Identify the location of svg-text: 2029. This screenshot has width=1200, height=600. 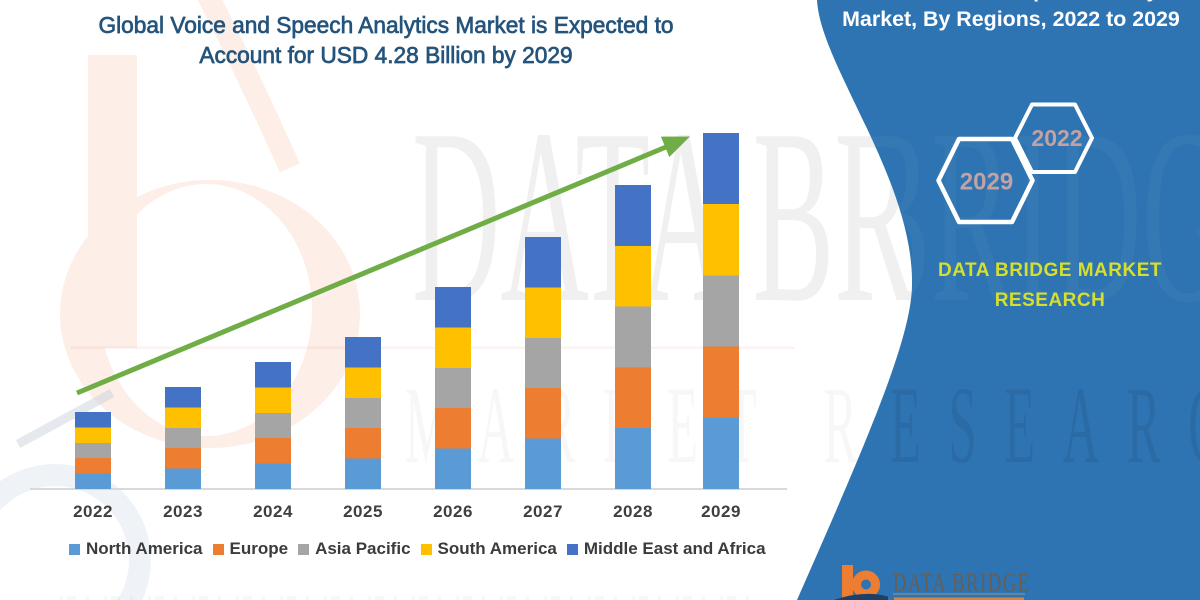
(986, 182).